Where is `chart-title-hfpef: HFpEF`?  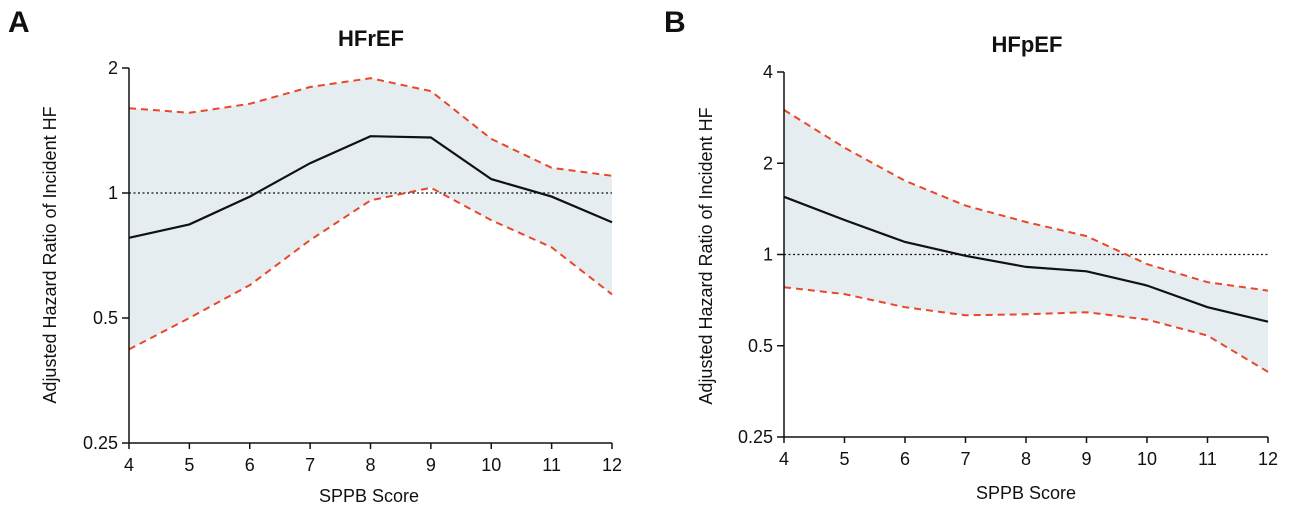
chart-title-hfpef: HFpEF is located at coordinates (1027, 44).